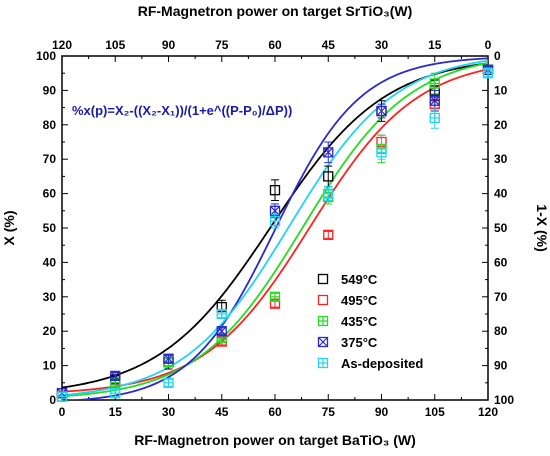 This screenshot has width=550, height=456. Describe the element at coordinates (275, 412) in the screenshot. I see `x-tick-label: 60` at that location.